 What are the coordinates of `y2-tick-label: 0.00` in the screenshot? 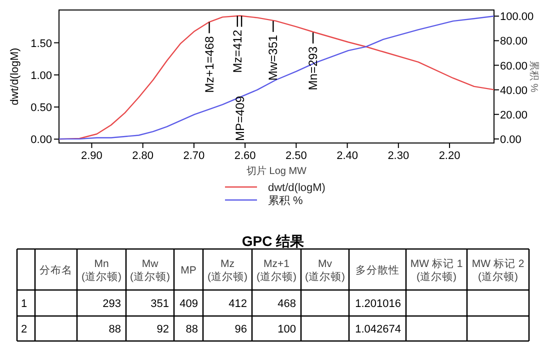 It's located at (511, 140).